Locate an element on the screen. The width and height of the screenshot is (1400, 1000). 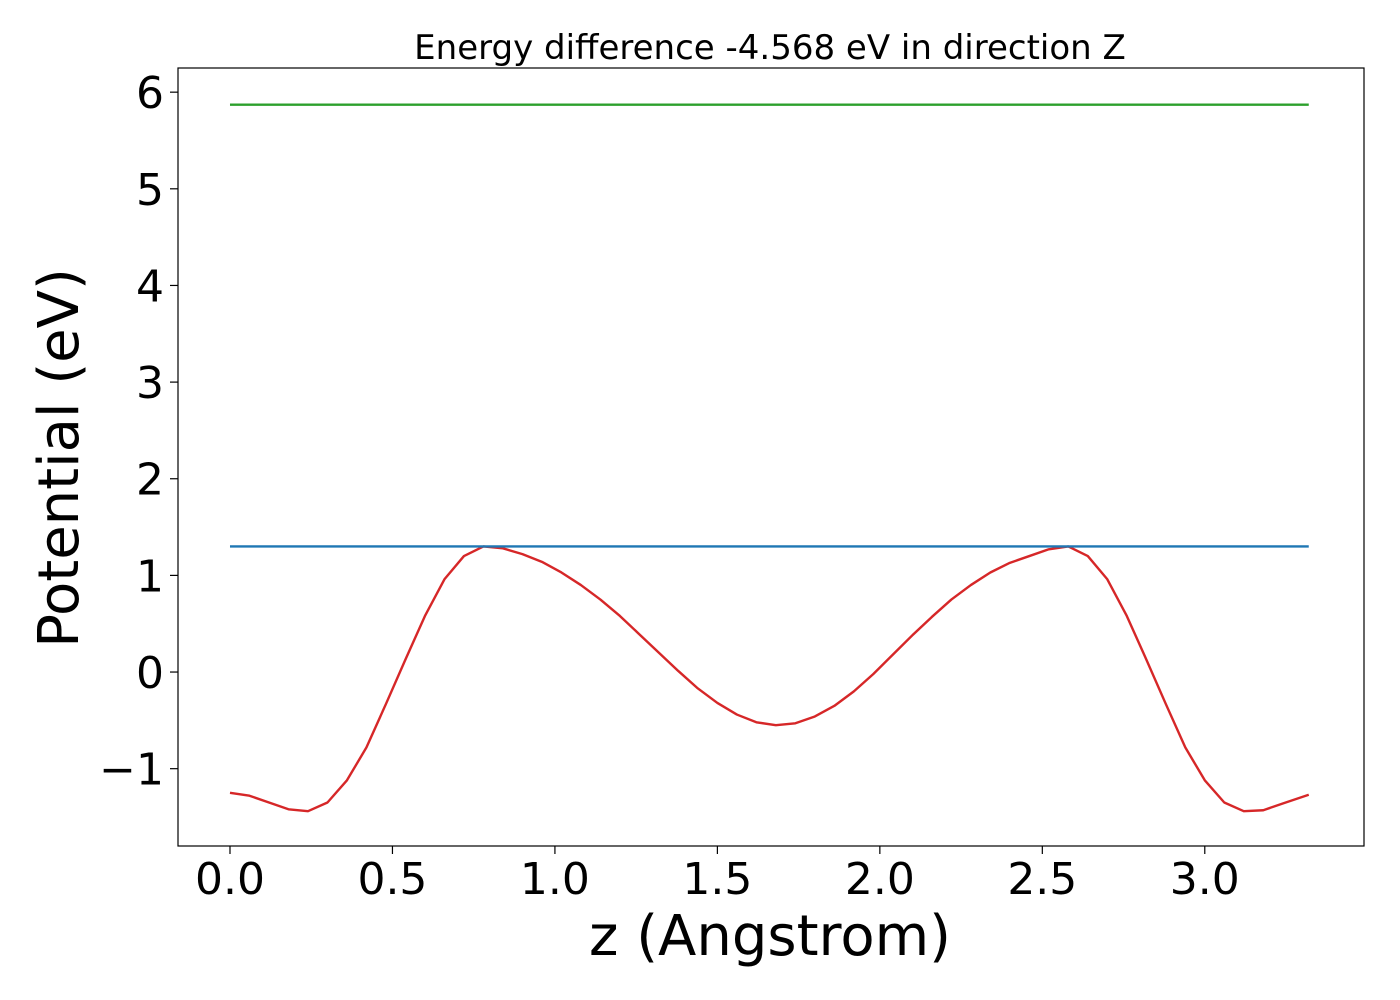
x-tick-label: 1.5 is located at coordinates (717, 879).